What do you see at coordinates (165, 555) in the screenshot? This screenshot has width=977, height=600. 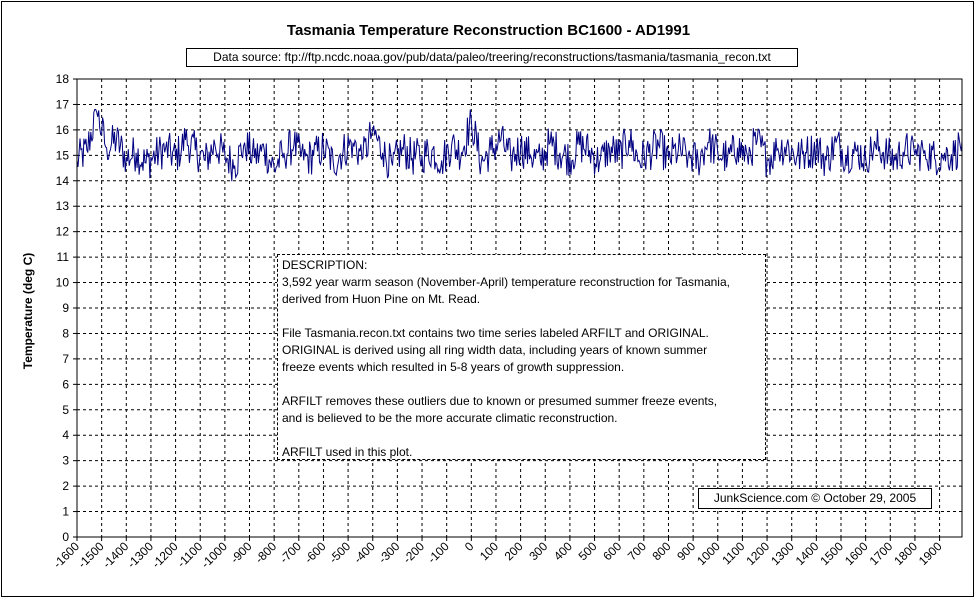 I see `x-tick-label: -1200` at bounding box center [165, 555].